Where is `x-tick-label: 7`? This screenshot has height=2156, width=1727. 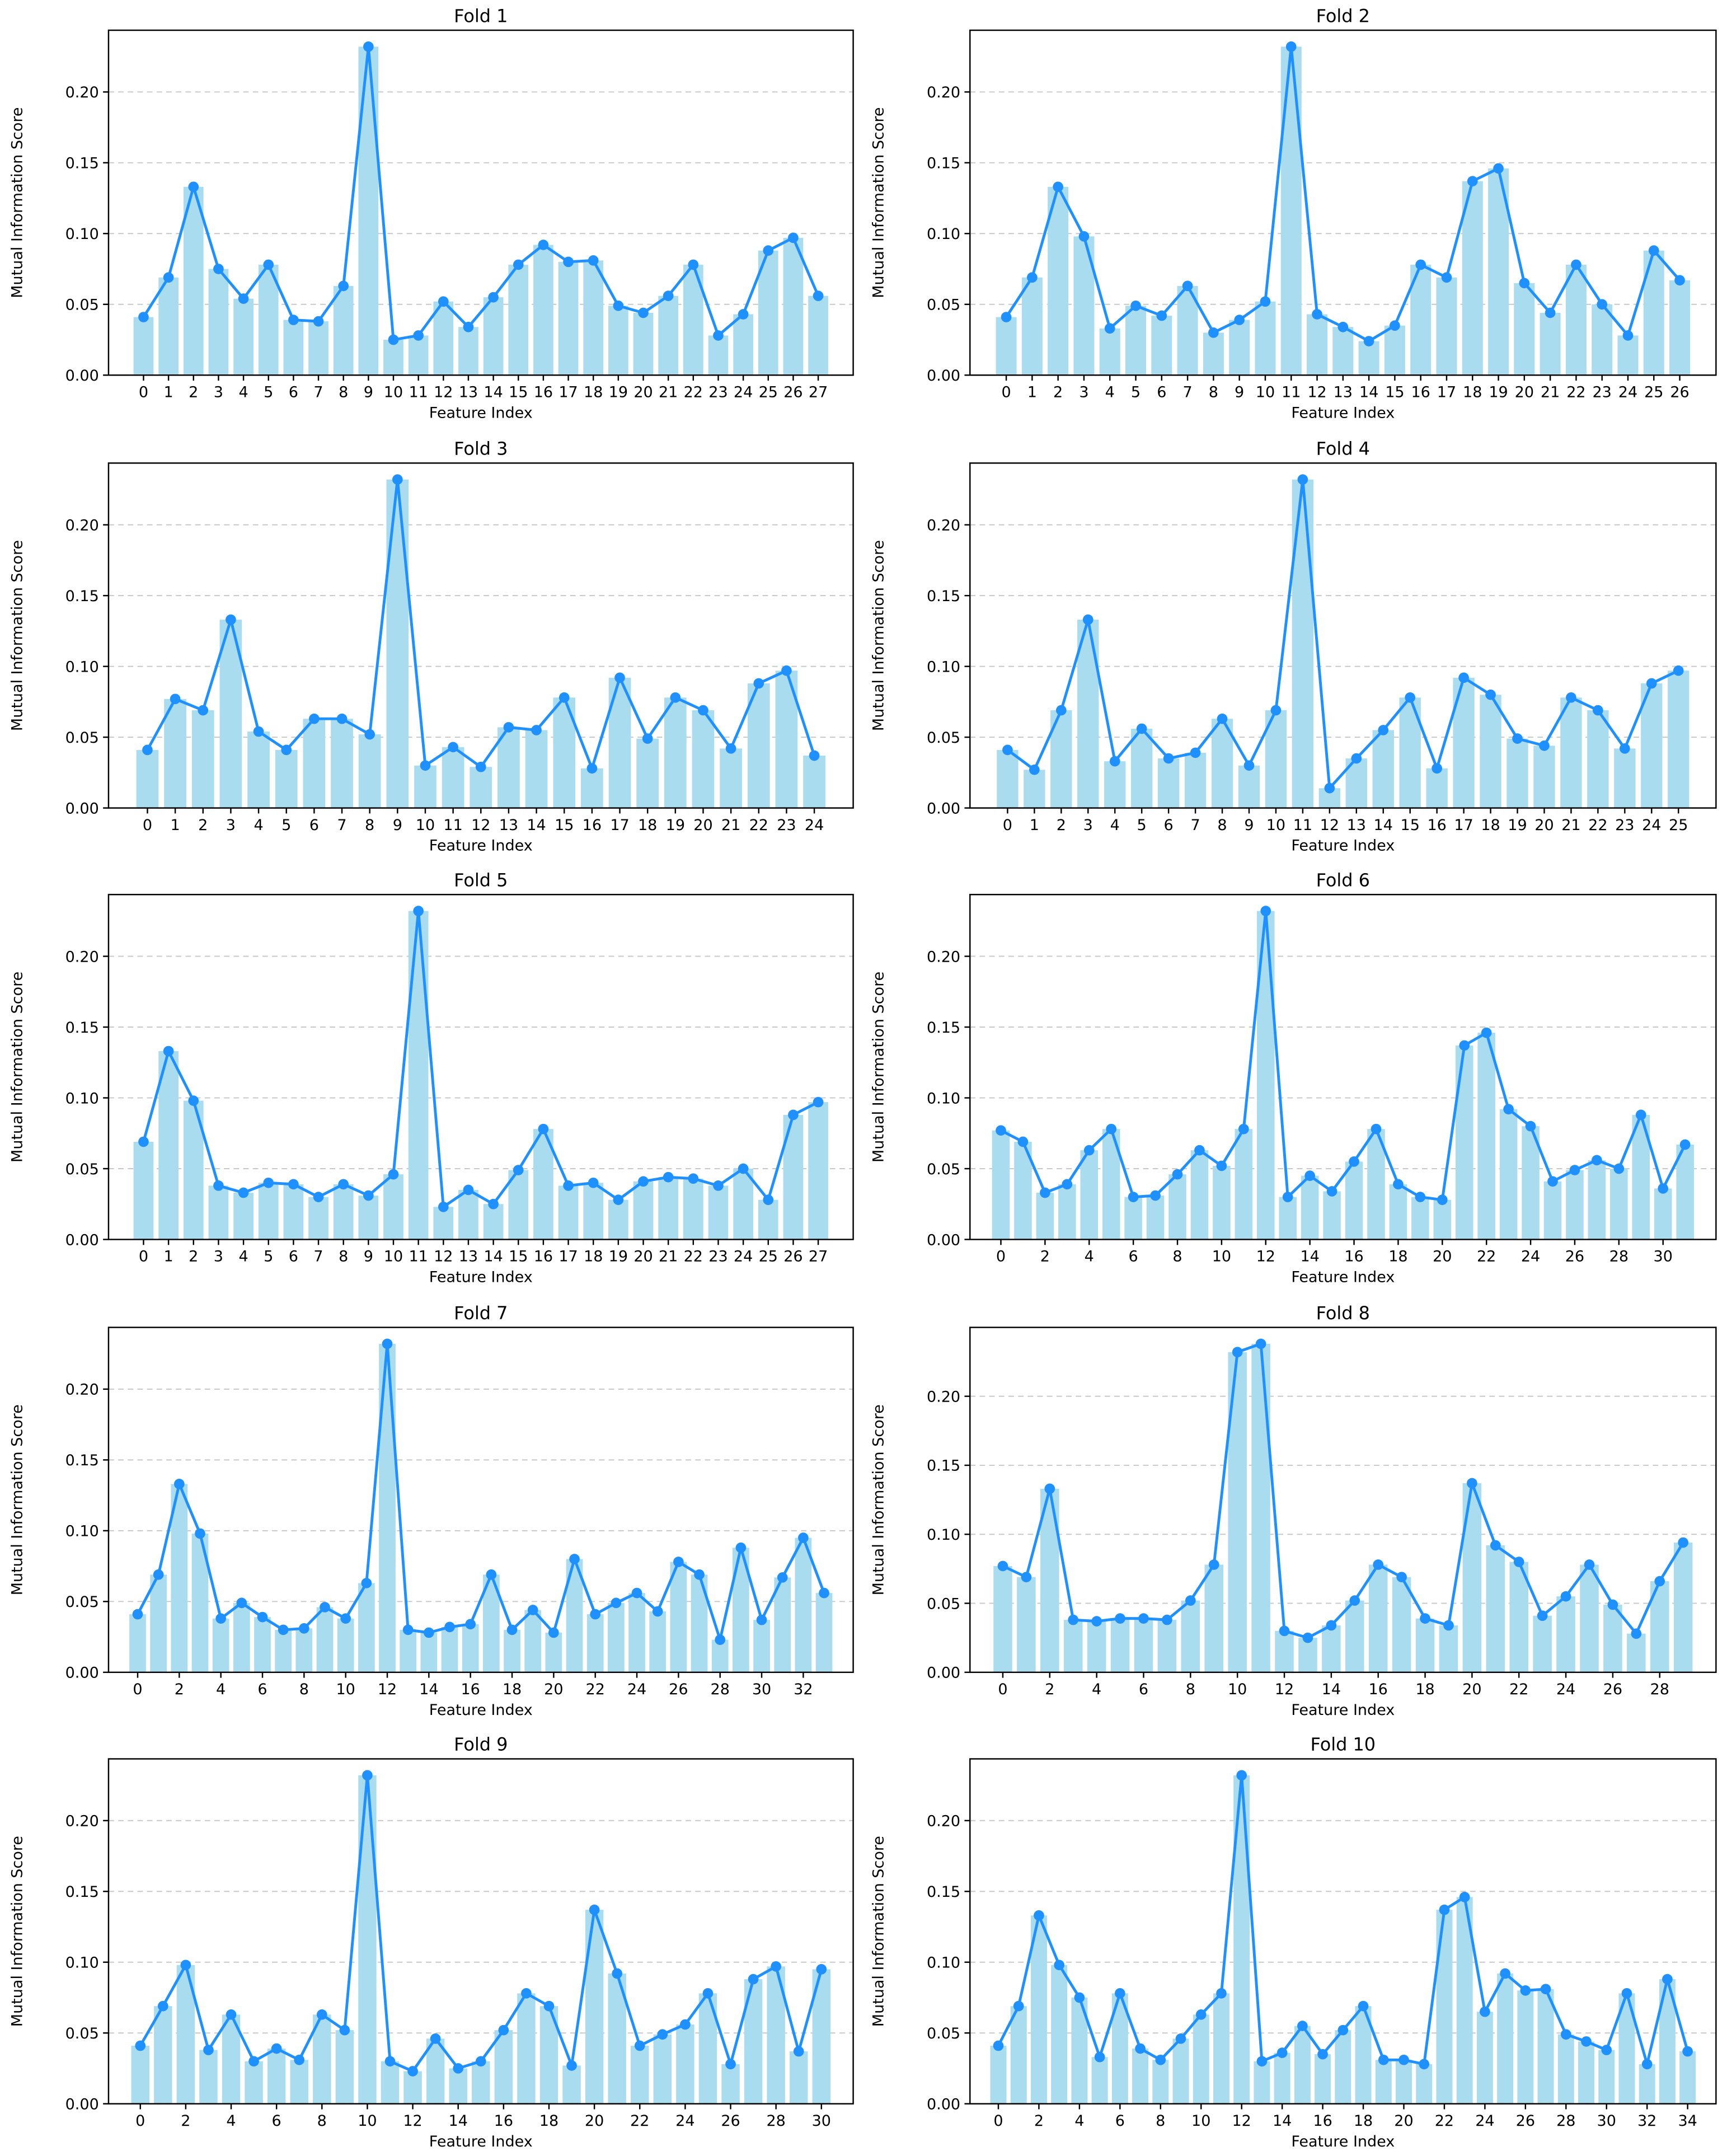 x-tick-label: 7 is located at coordinates (318, 1257).